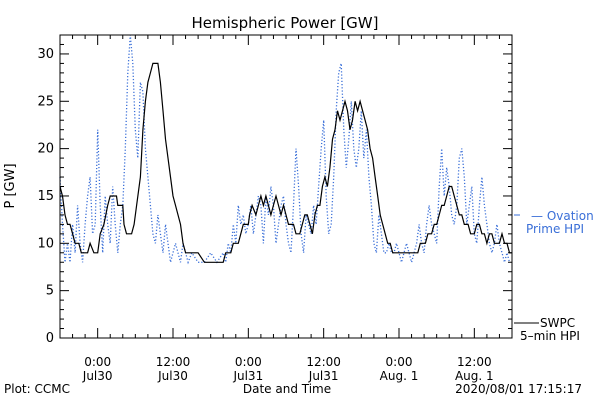  Describe the element at coordinates (45, 149) in the screenshot. I see `y-tick-label: 20` at that location.